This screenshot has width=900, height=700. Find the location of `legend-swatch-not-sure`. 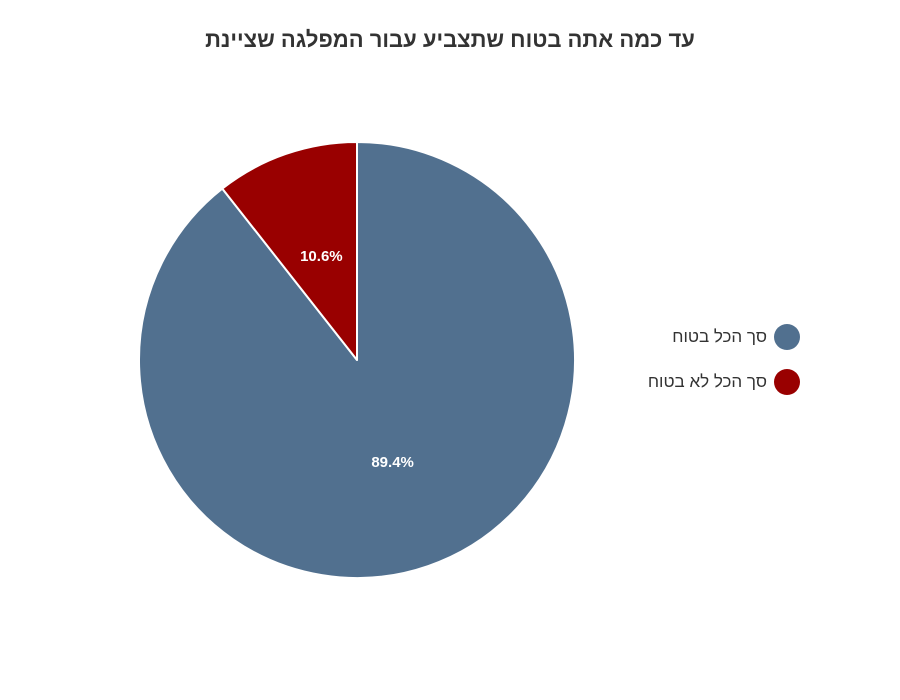

legend-swatch-not-sure is located at coordinates (787, 382).